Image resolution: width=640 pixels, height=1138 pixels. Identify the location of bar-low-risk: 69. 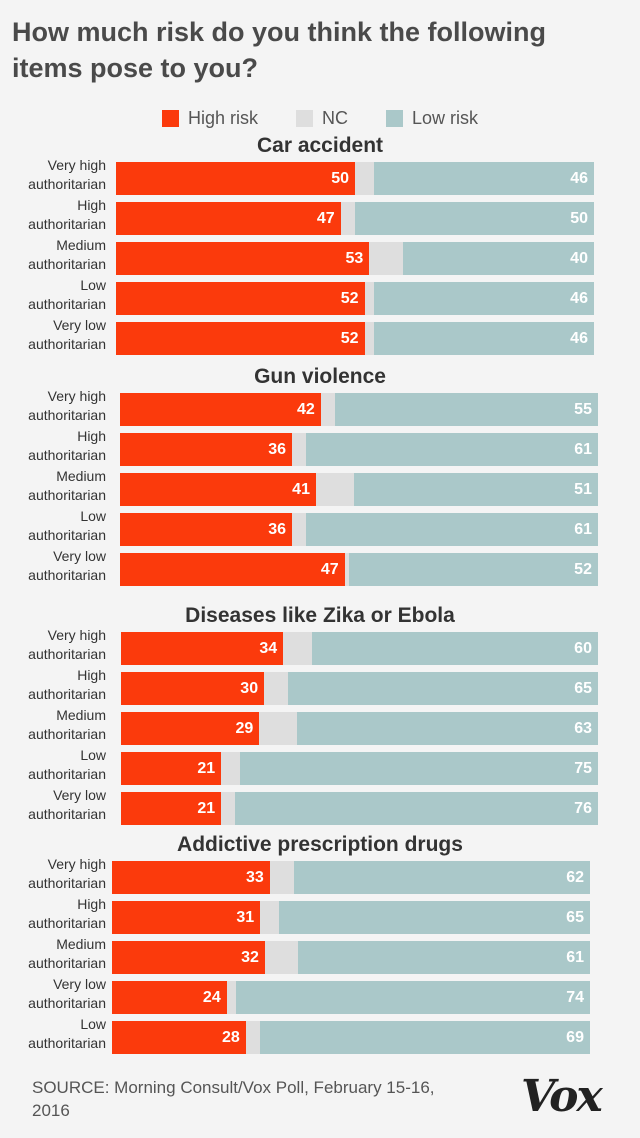
(425, 1037).